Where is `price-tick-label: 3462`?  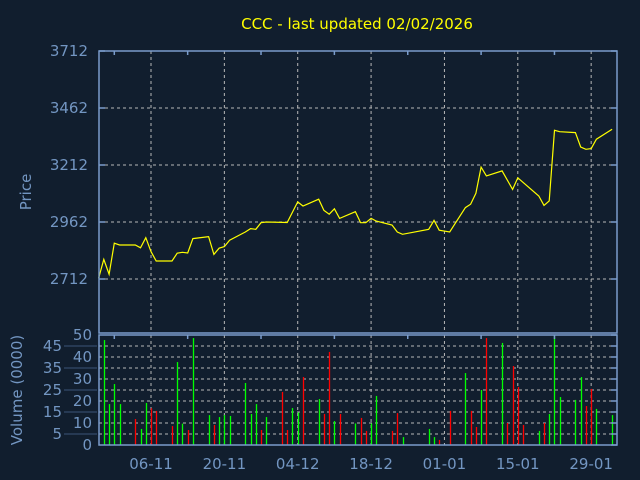
price-tick-label: 3462 is located at coordinates (69, 108).